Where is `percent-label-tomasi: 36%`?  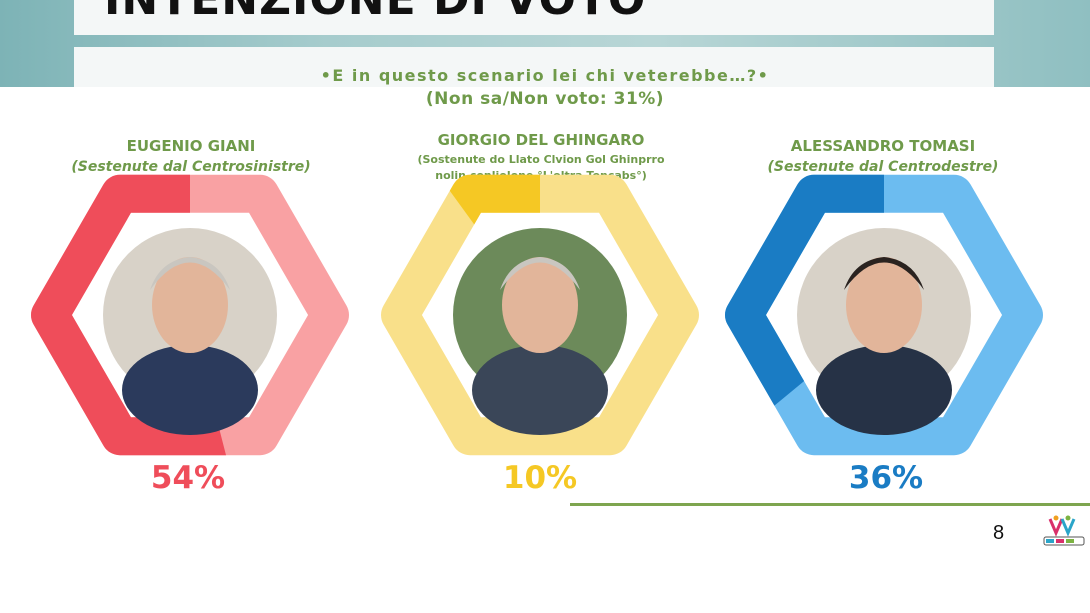
percent-label-tomasi: 36% is located at coordinates (886, 478).